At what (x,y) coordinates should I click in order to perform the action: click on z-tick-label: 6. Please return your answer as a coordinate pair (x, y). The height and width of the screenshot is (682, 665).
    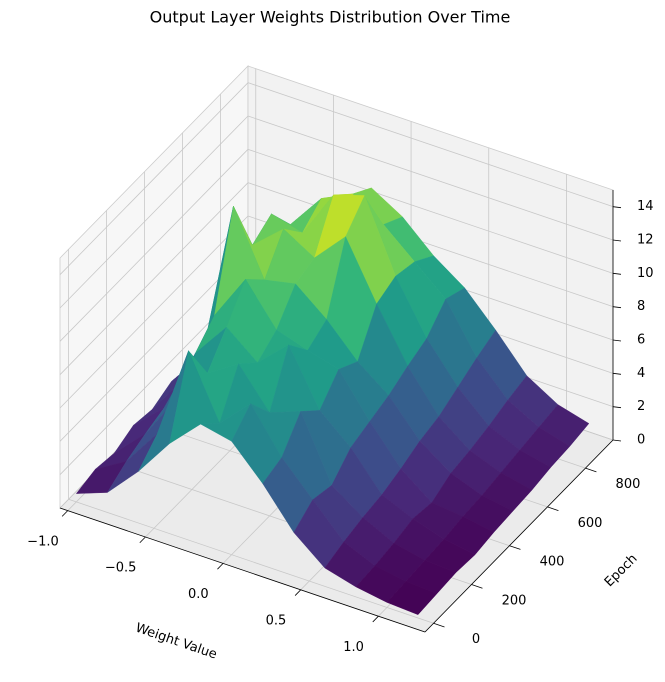
    Looking at the image, I should click on (641, 340).